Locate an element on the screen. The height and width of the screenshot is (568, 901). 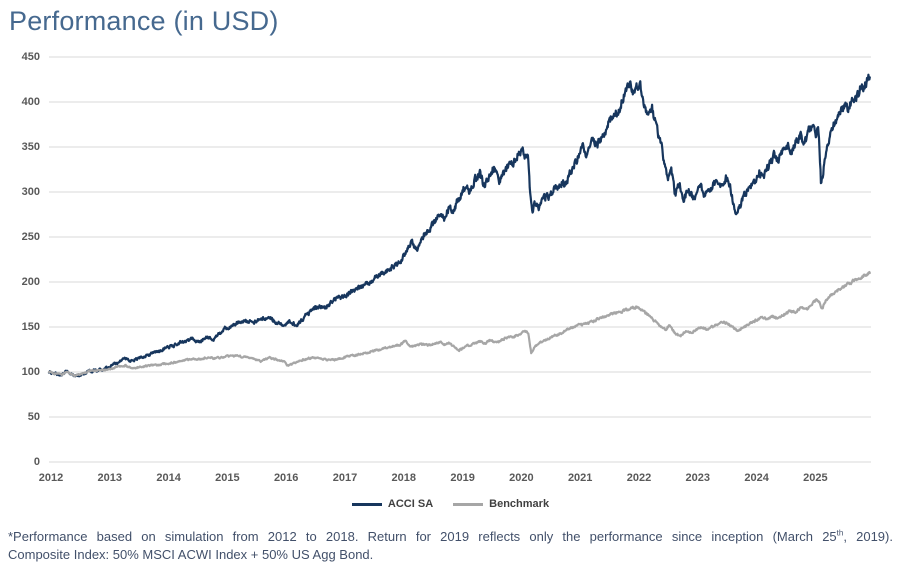
x-axis-tick-label: 2024 is located at coordinates (756, 478).